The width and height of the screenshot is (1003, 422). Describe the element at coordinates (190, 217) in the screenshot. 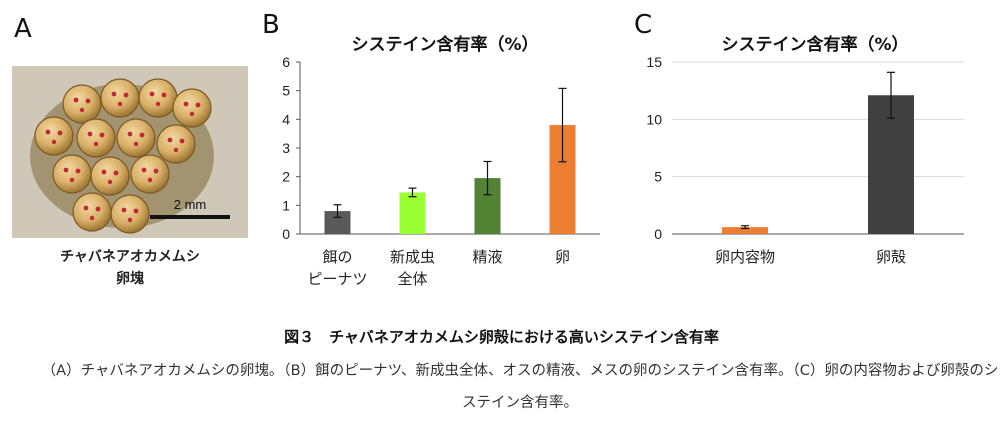

I see `scale-bar` at that location.